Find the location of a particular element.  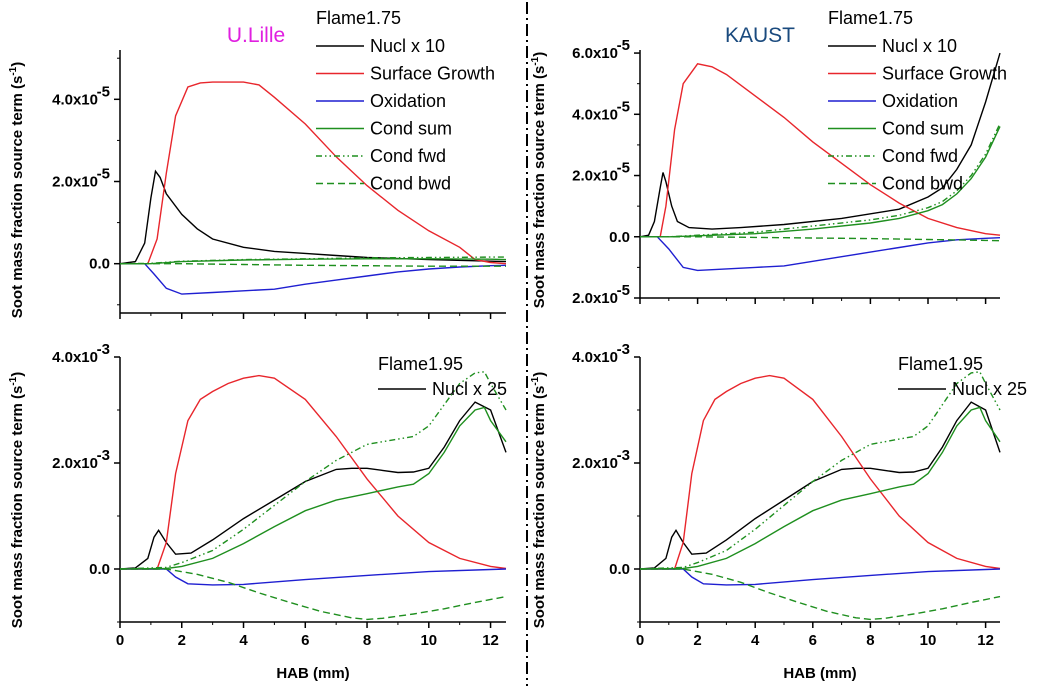

panel-title: U.Lille is located at coordinates (256, 35).